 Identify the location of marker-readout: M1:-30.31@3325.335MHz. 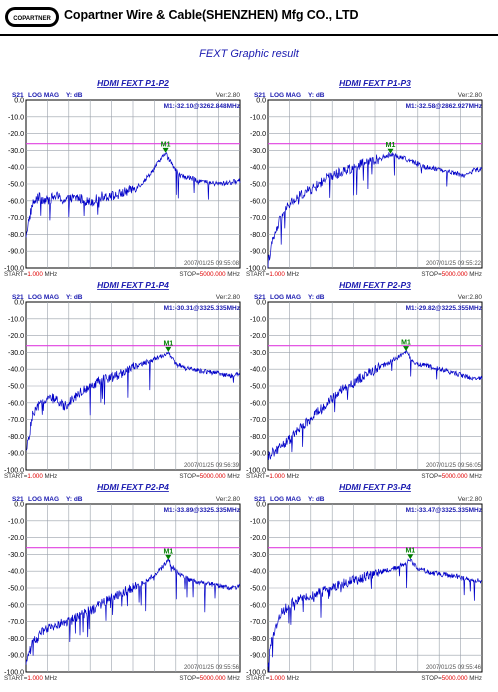
(202, 308).